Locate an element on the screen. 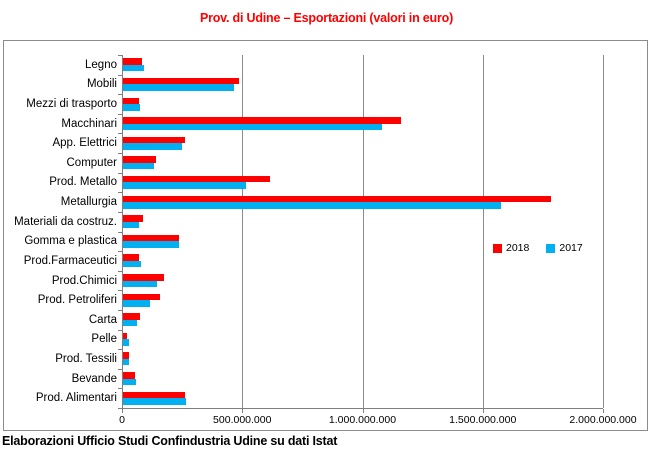  legend-swatch-2017-icon is located at coordinates (551, 248).